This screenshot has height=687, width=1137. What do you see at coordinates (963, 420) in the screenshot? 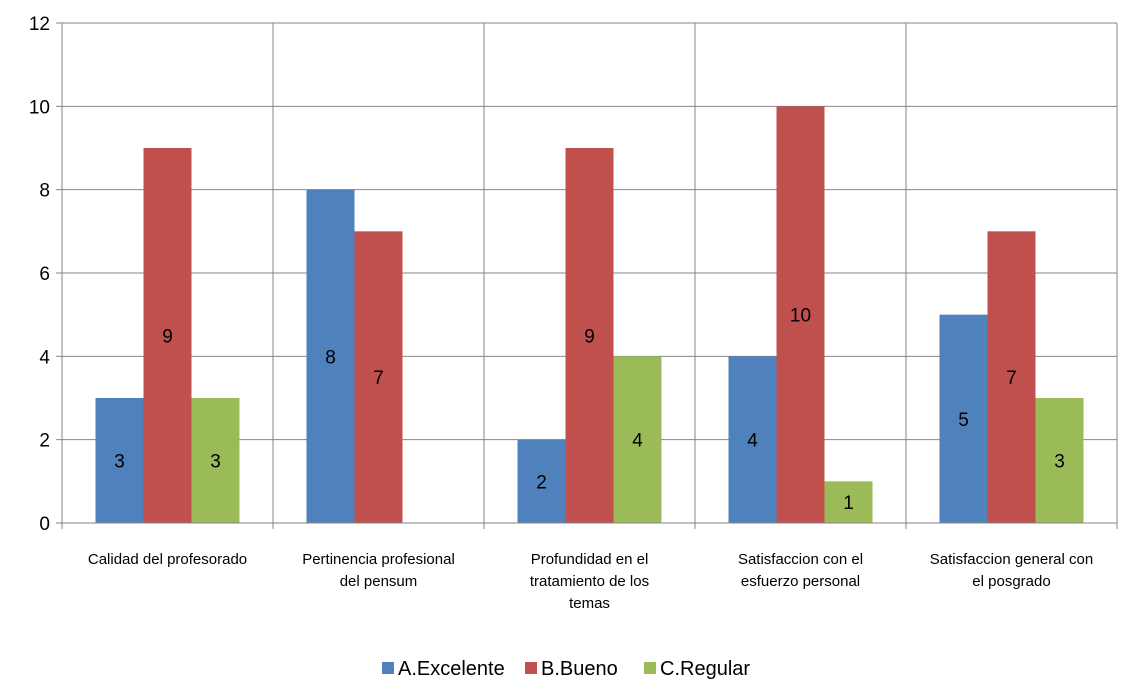
I see `data-label: 5` at bounding box center [963, 420].